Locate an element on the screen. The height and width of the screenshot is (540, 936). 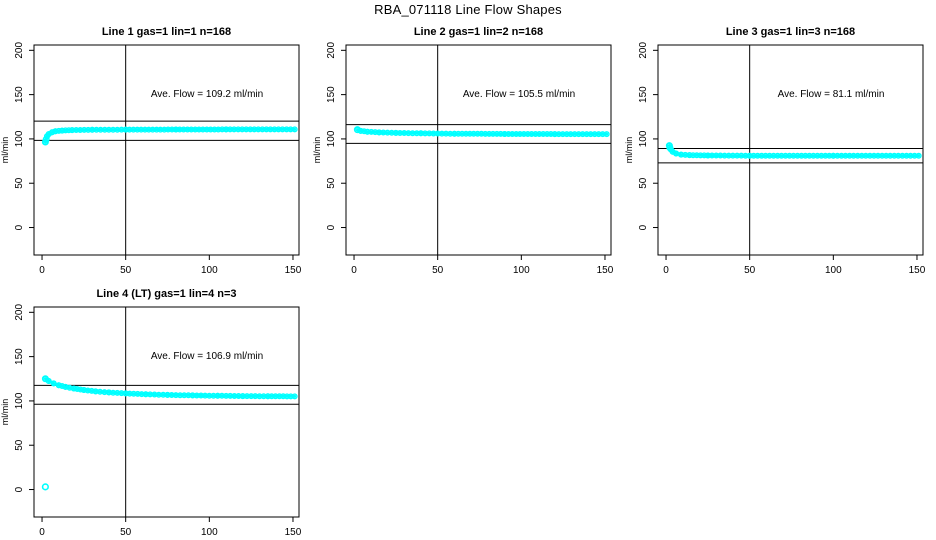
ave-flow-annotation: Ave. Flow = 109.2 ml/min is located at coordinates (207, 94).